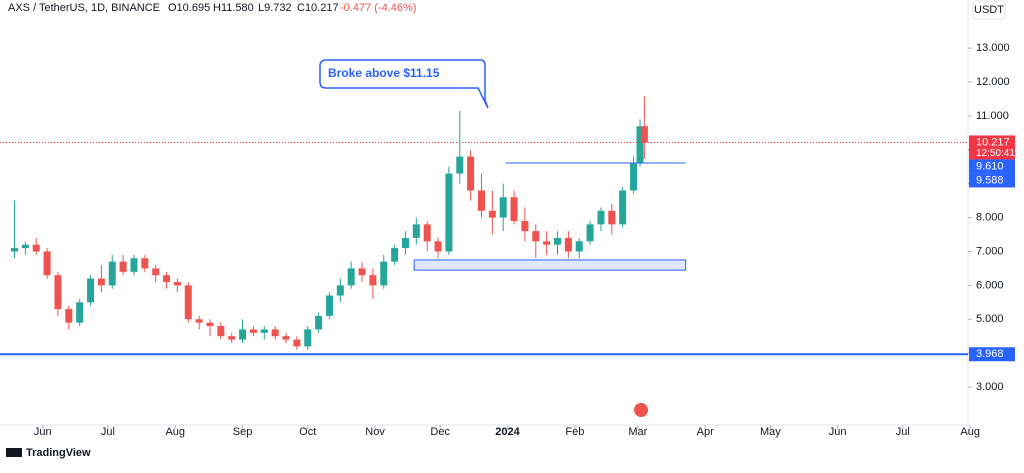 This screenshot has height=473, width=1024. What do you see at coordinates (705, 432) in the screenshot?
I see `x-tick-label: Apr` at bounding box center [705, 432].